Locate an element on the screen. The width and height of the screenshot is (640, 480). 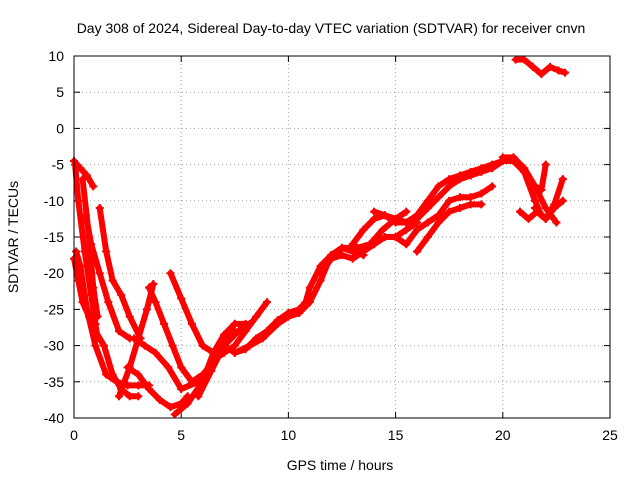
y-tick-label: -10 is located at coordinates (54, 201).